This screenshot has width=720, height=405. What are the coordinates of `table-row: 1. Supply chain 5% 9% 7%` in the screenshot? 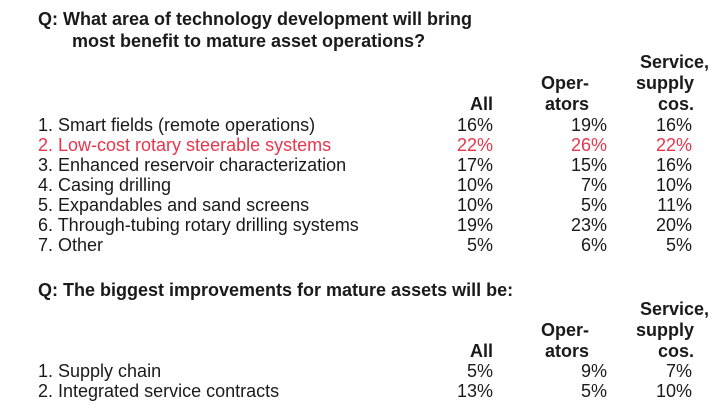 It's located at (368, 371).